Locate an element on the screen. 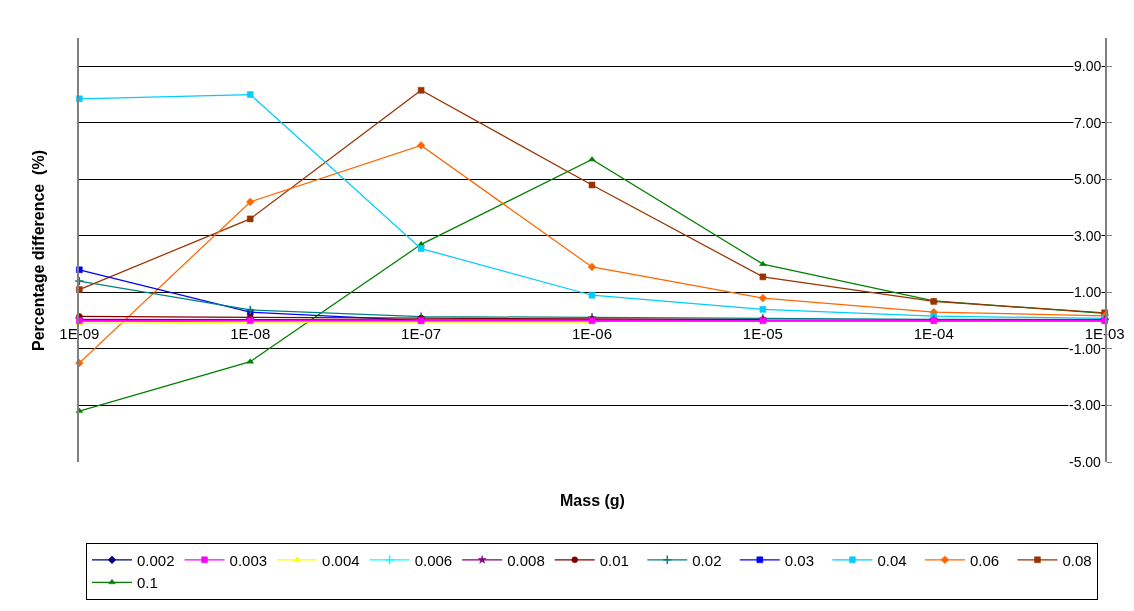  x-tick-label: 1E-03 is located at coordinates (1104, 334).